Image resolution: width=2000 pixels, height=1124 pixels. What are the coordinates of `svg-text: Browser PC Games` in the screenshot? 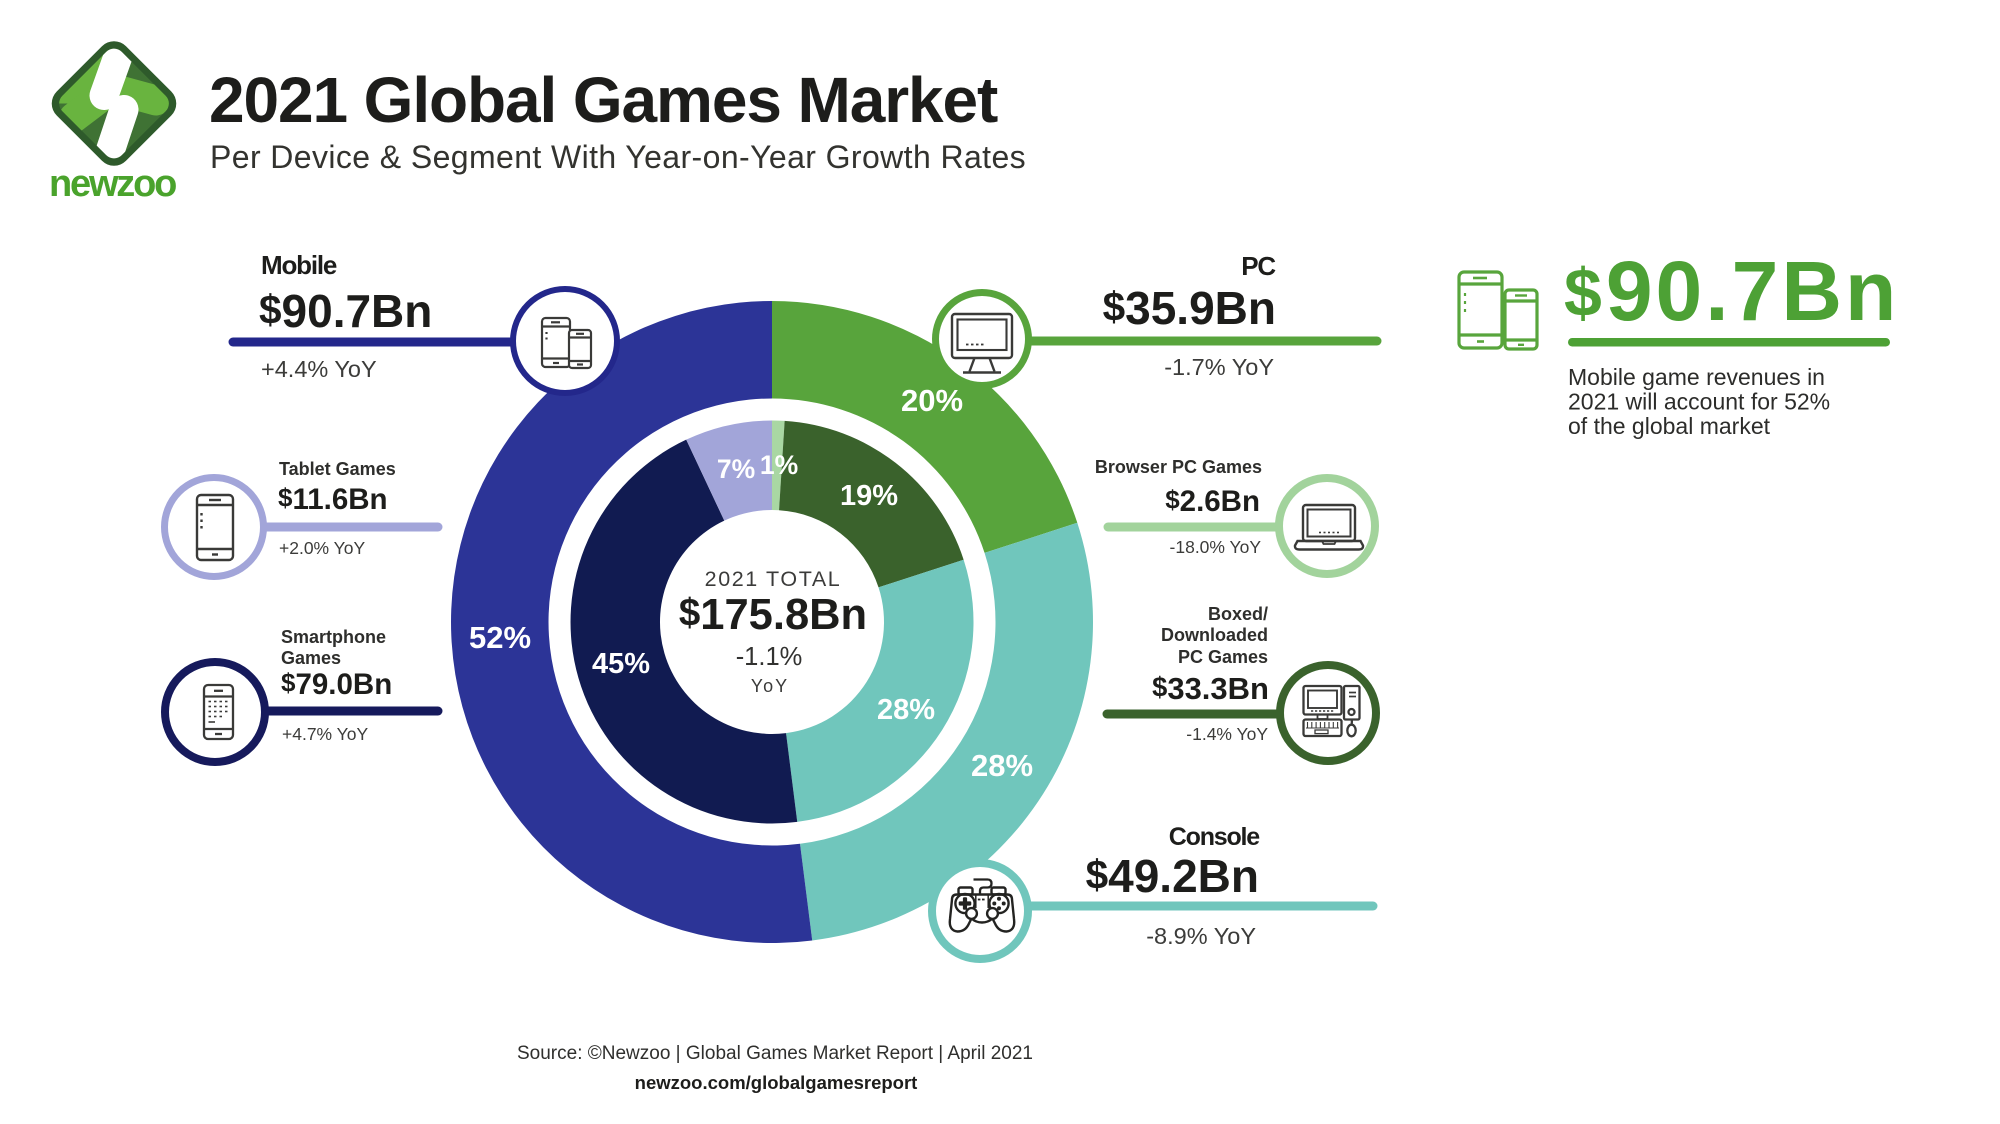 It's located at (1178, 467).